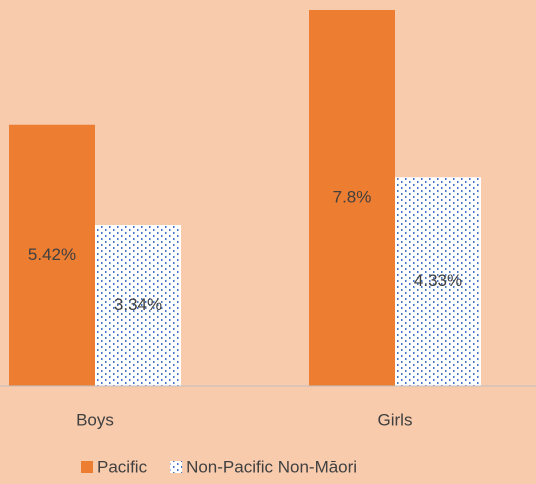 This screenshot has width=536, height=484. I want to click on data-label: 4.33%, so click(438, 280).